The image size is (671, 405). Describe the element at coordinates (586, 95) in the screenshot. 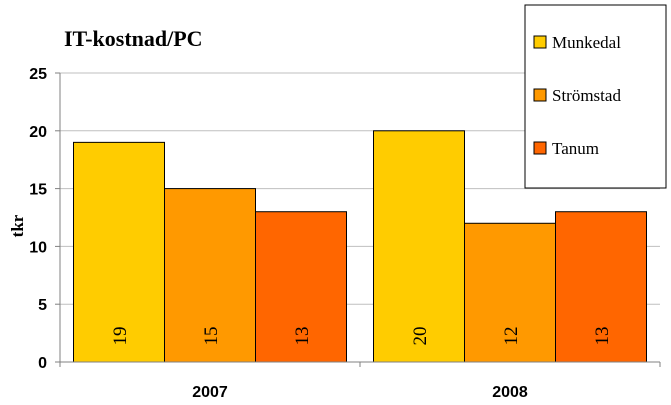

I see `legend-label: Strömstad` at that location.